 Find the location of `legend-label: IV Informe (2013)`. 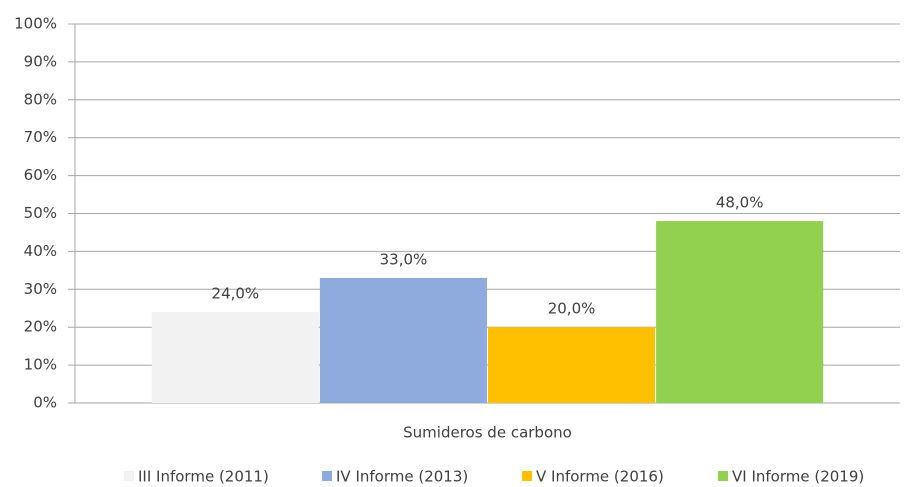

legend-label: IV Informe (2013) is located at coordinates (402, 477).